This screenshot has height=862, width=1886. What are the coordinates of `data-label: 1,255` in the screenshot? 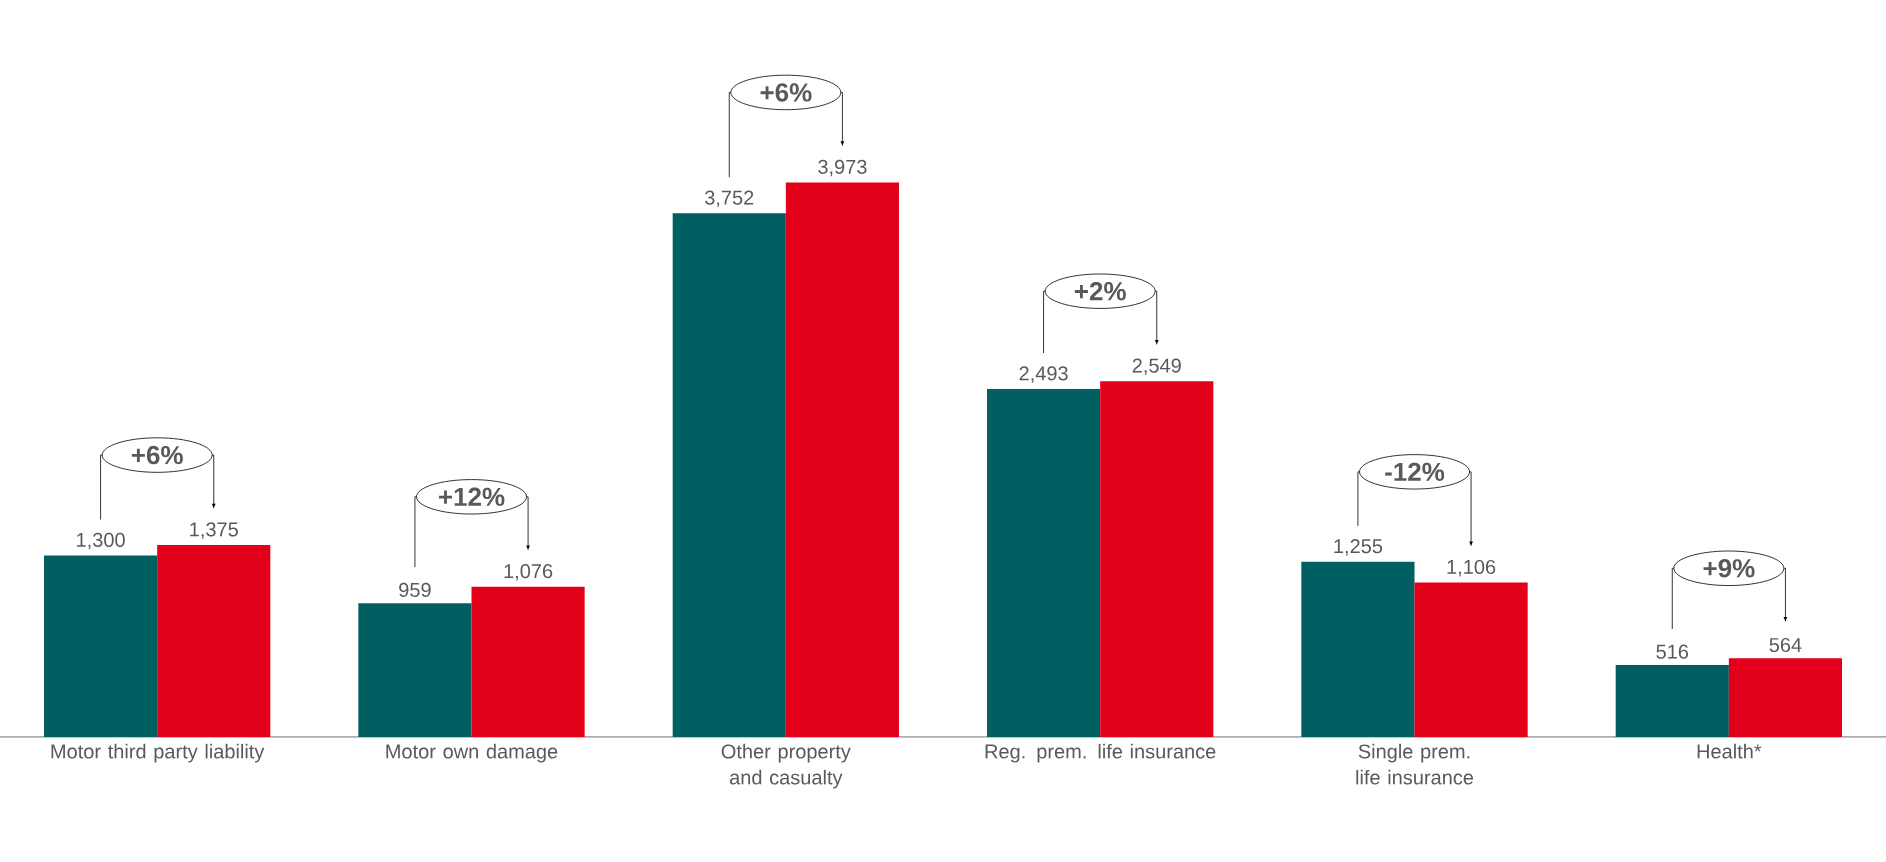 It's located at (1358, 547).